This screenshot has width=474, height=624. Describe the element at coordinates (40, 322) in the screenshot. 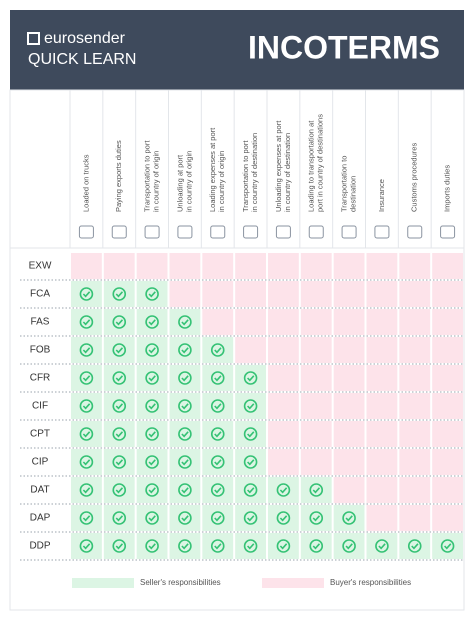

I see `row-label: FAS` at that location.